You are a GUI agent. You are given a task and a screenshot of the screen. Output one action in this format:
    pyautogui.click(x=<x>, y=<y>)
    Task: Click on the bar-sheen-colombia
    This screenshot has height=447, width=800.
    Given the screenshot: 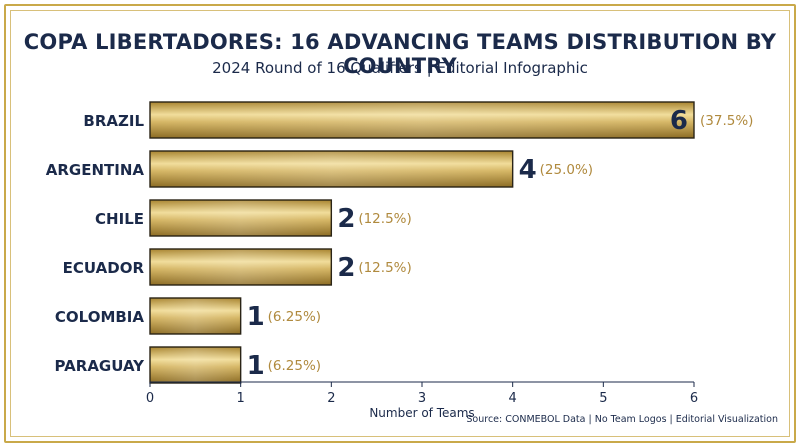 What is the action you would take?
    pyautogui.click(x=195, y=316)
    